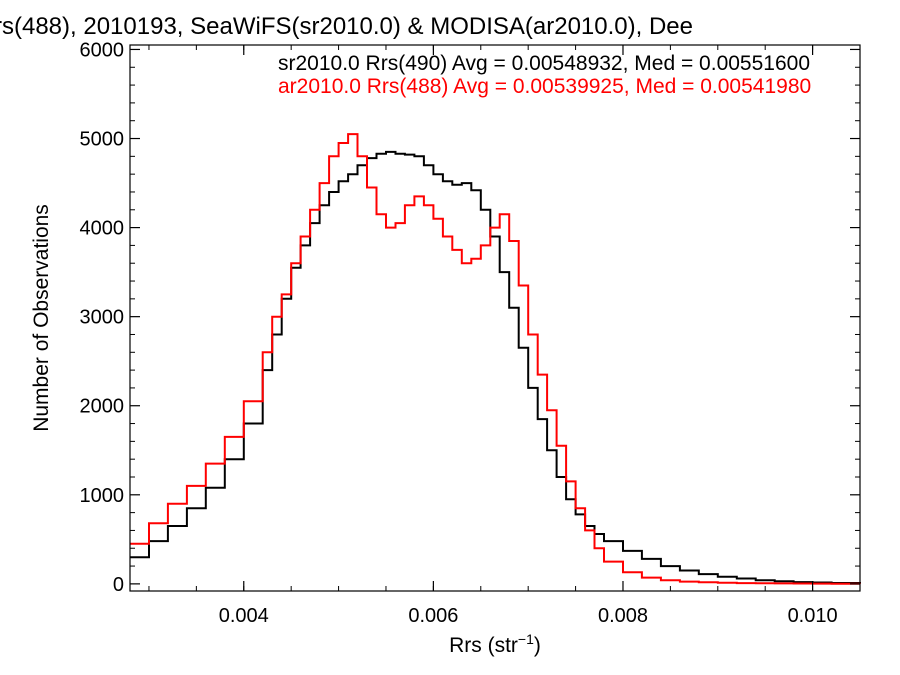  Describe the element at coordinates (495, 644) in the screenshot. I see `x-axis-title: Rrs (str−1)` at that location.